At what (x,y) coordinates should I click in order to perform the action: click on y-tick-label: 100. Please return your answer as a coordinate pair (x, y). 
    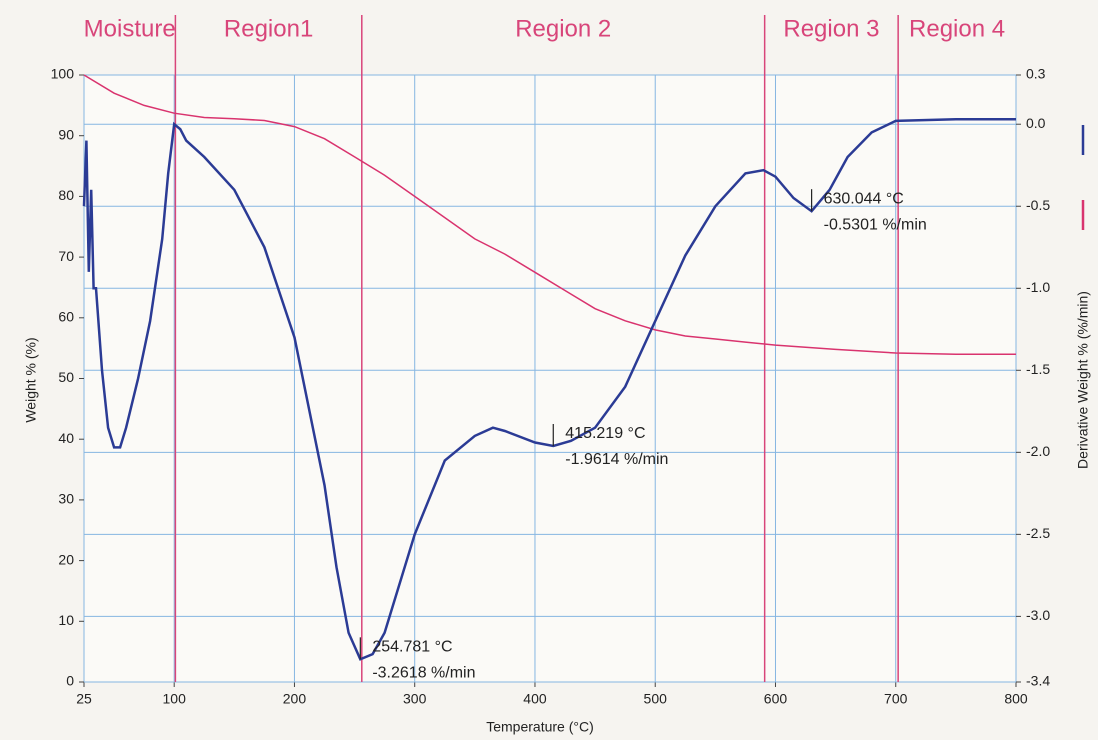
    Looking at the image, I should click on (63, 74).